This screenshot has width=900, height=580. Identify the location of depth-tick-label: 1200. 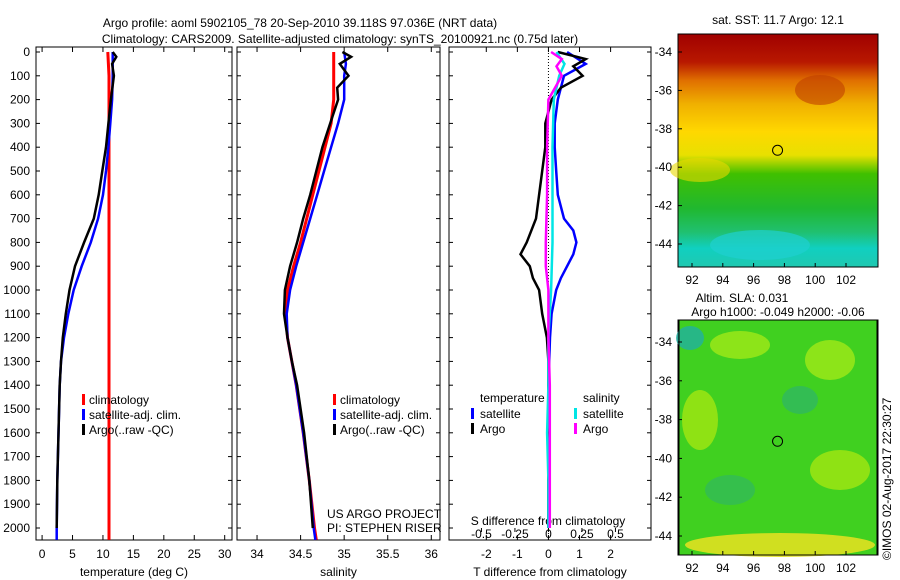
(16, 338).